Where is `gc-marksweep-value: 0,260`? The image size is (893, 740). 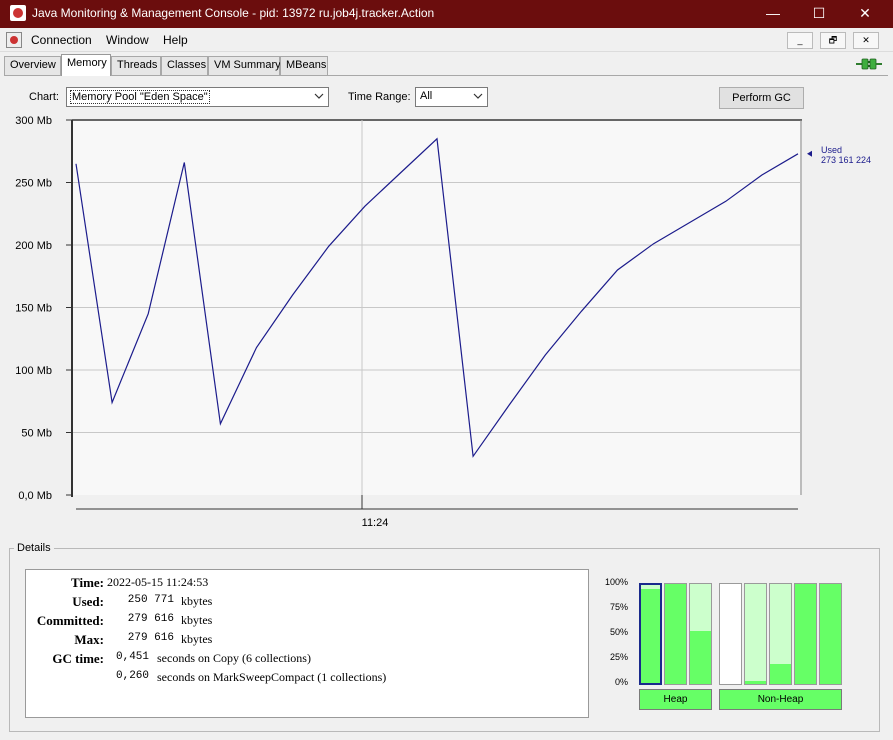
gc-marksweep-value: 0,260 is located at coordinates (133, 676).